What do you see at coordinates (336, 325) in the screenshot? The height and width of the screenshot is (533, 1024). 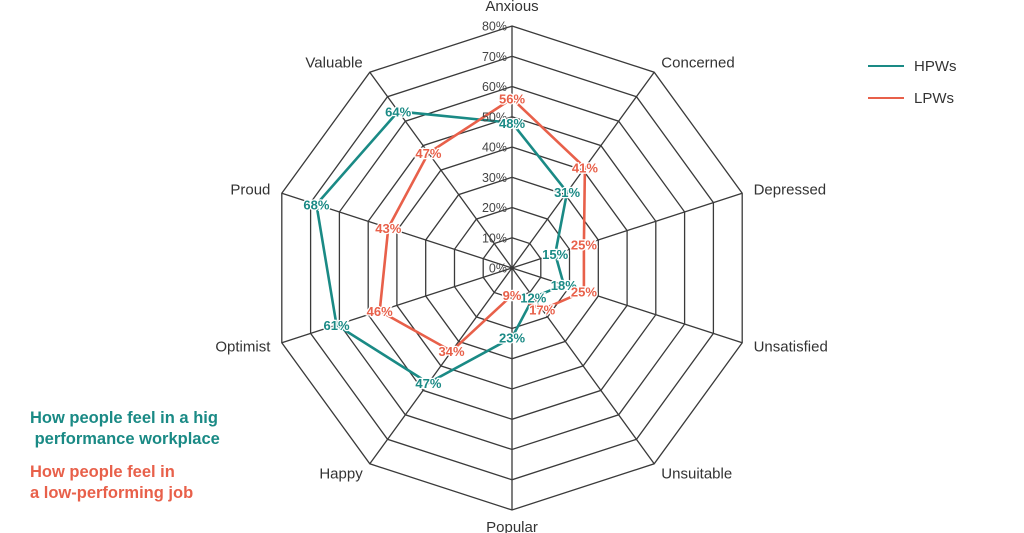 I see `data-label: 61%` at bounding box center [336, 325].